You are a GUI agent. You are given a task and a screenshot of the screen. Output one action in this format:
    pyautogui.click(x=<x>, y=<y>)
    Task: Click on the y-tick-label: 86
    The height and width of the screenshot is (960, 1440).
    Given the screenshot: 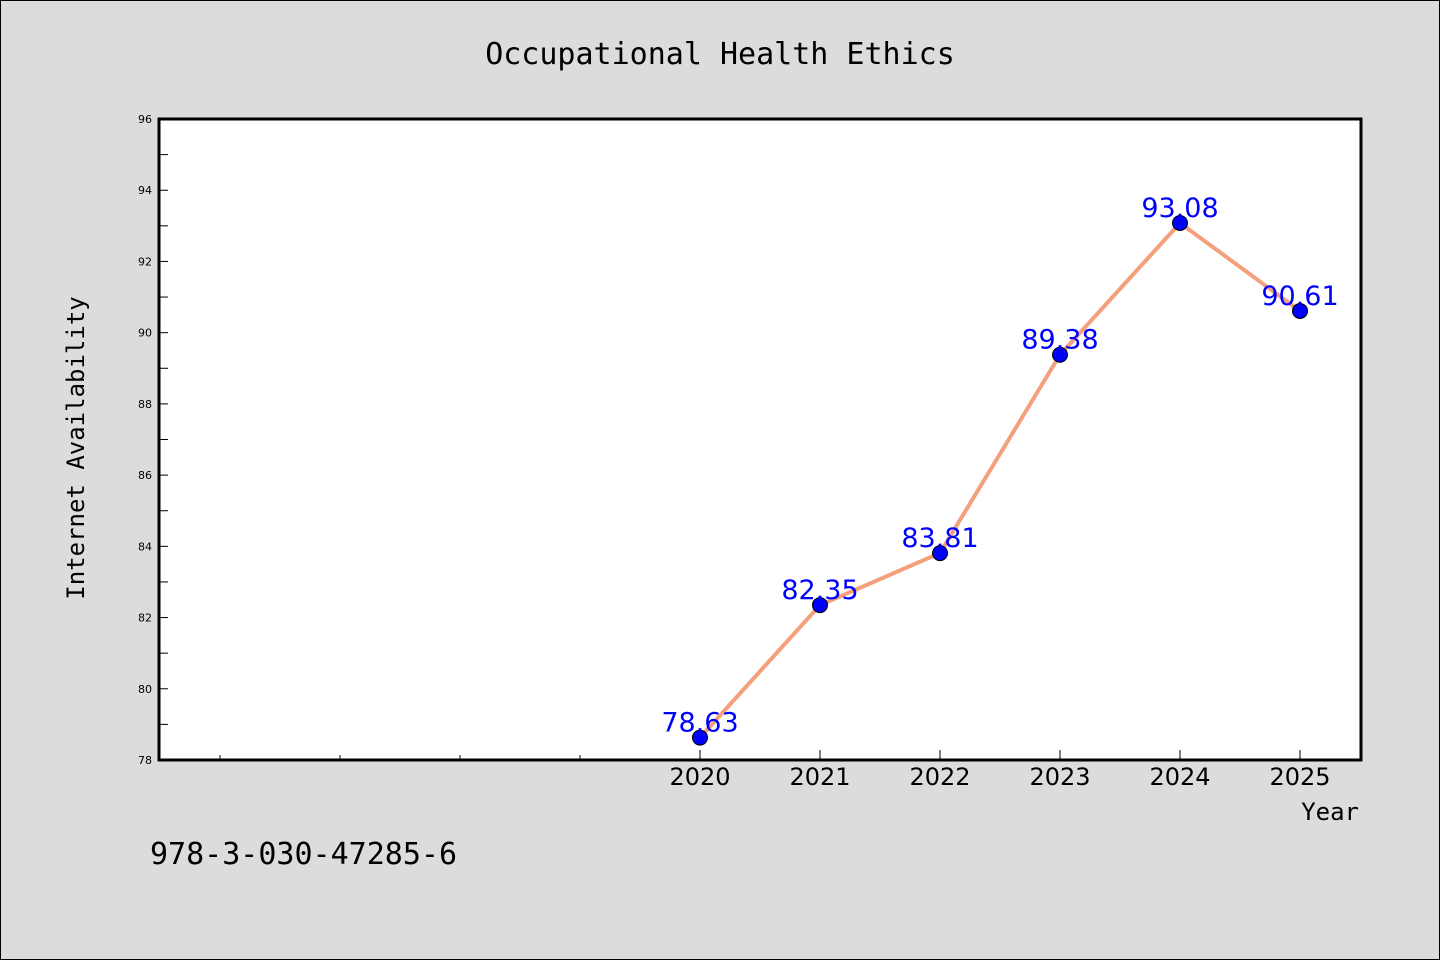 What is the action you would take?
    pyautogui.click(x=145, y=475)
    